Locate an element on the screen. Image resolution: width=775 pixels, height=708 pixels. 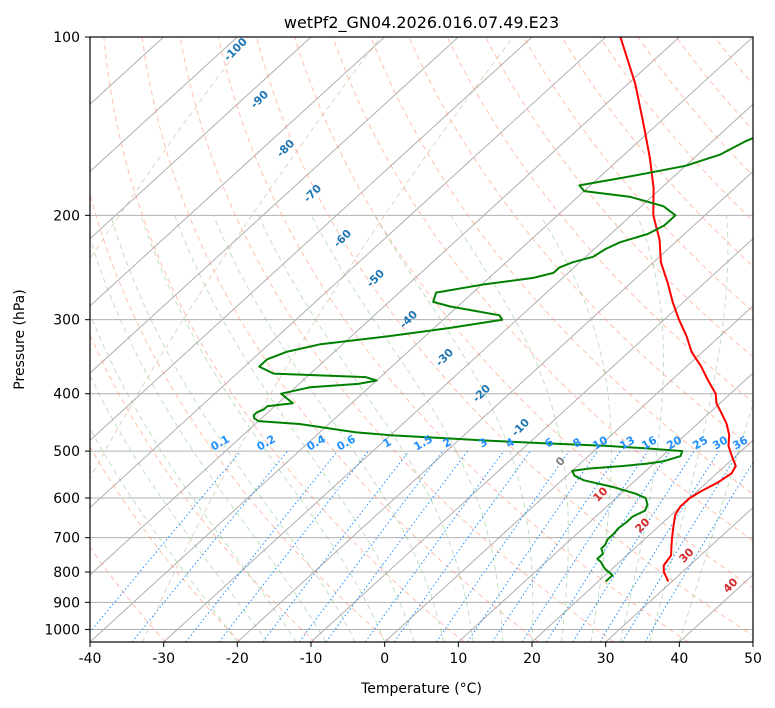
y-axis-ticks: 100 200 300 400 500 600 700 800 900 1000 is located at coordinates (67, 334).